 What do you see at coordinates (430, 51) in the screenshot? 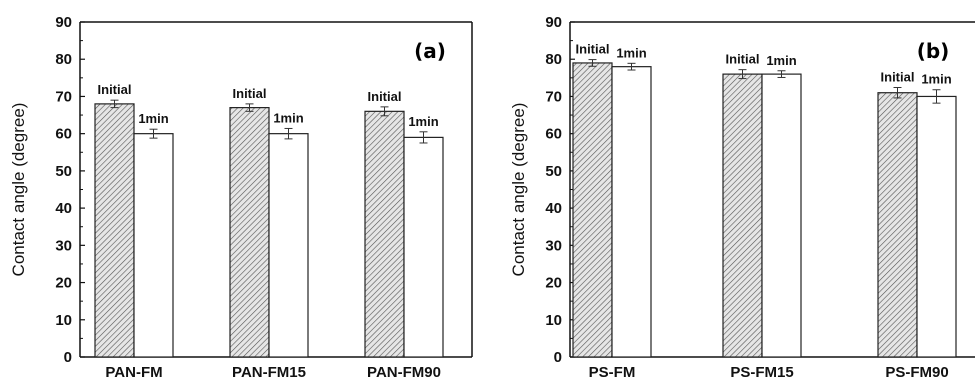
I see `panel-label: (a)` at bounding box center [430, 51].